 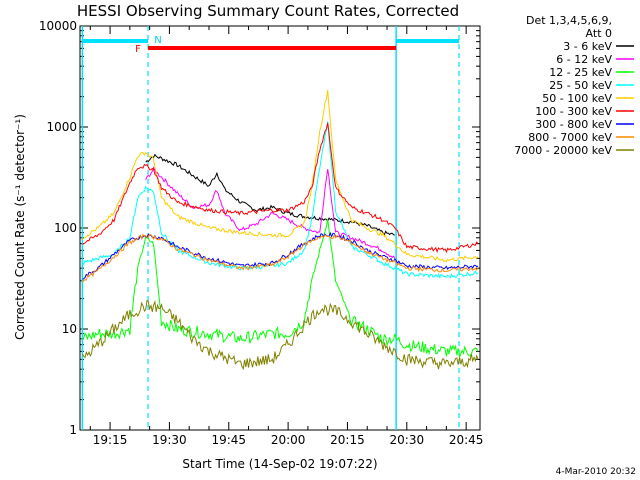 I want to click on y-tick-label: 100, so click(x=65, y=228).